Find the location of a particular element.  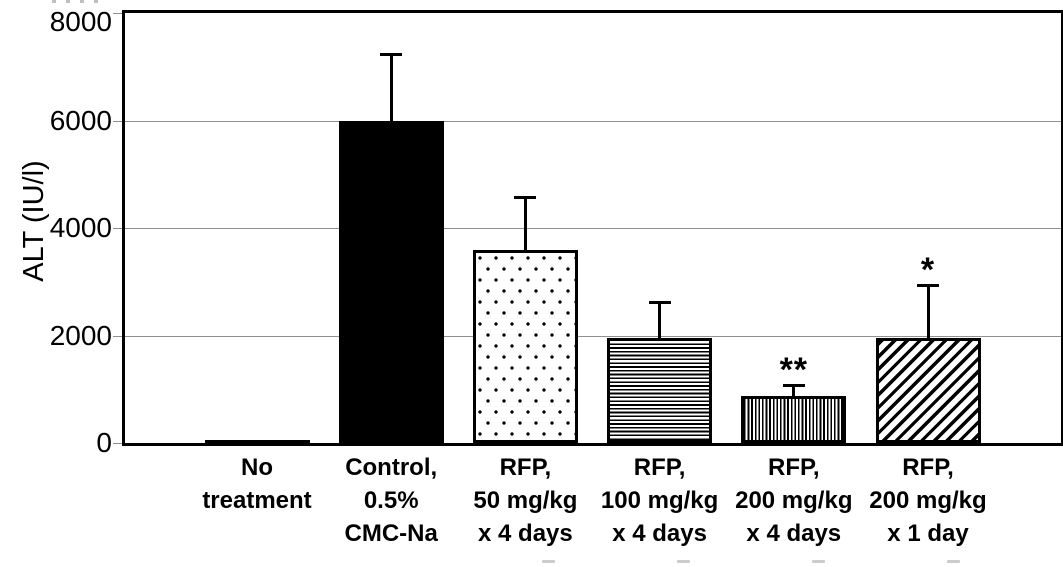

bar-no-treatment is located at coordinates (257, 441).